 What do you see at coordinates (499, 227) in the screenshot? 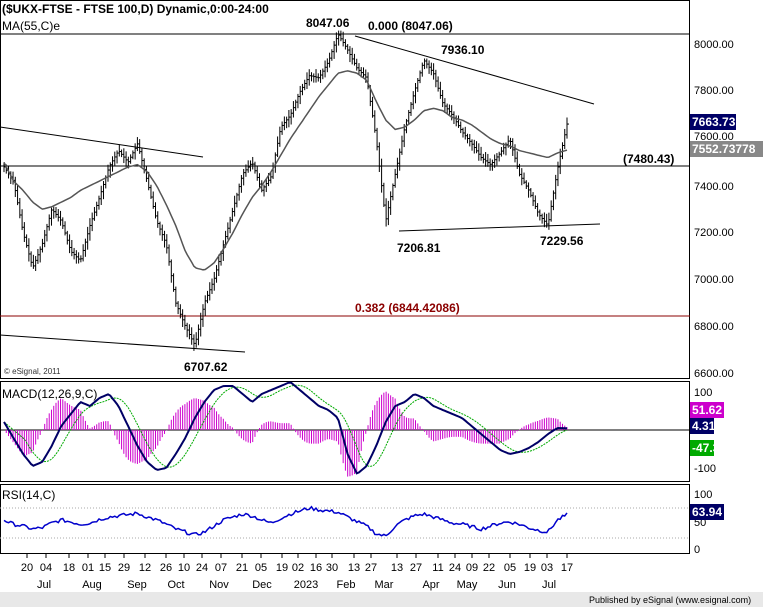
I see `trendline-lower` at bounding box center [499, 227].